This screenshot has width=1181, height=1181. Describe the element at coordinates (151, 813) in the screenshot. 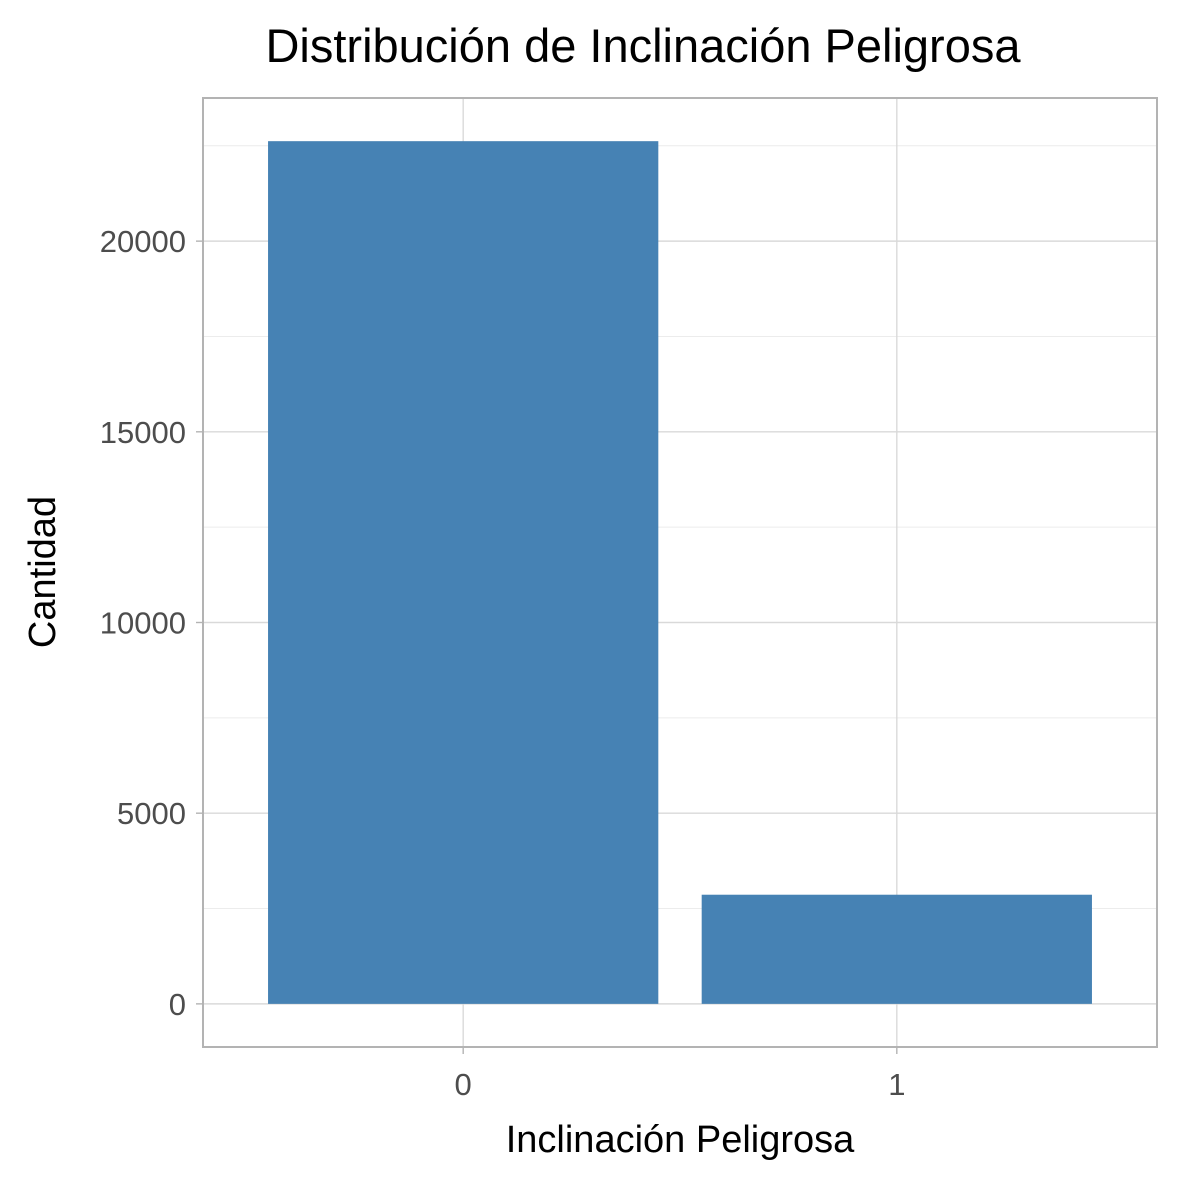

I see `y-tick-label: 5000` at that location.